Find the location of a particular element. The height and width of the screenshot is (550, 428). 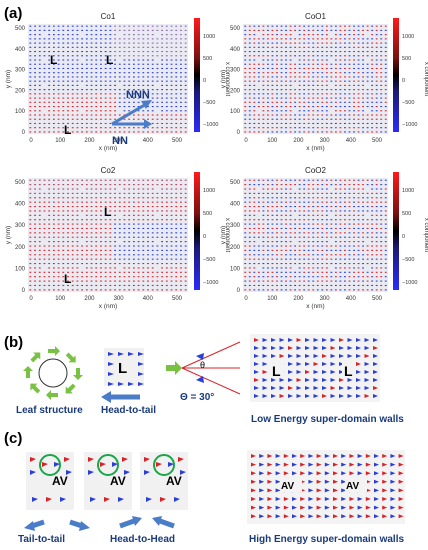

av-spin is located at coordinates (163, 499).